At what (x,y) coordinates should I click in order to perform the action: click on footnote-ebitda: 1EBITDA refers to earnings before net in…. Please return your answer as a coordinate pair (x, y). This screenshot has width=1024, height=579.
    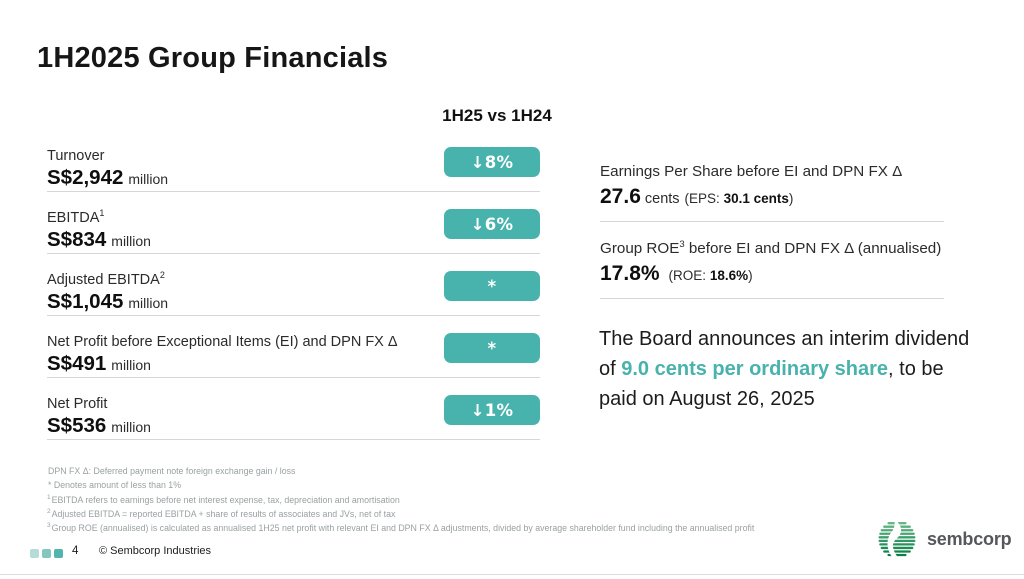
    Looking at the image, I should click on (400, 499).